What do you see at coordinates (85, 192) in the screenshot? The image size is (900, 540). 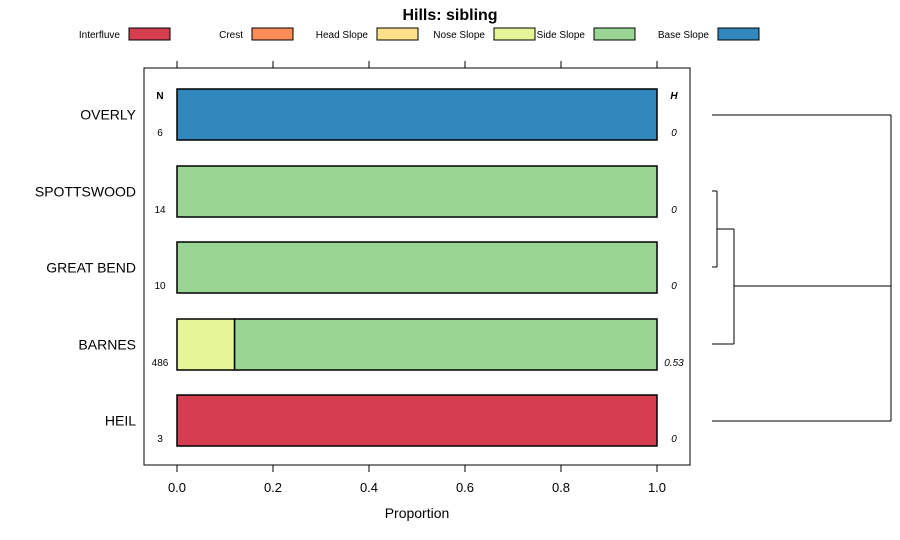 I see `category-label-spottswood: SPOTTSWOOD` at bounding box center [85, 192].